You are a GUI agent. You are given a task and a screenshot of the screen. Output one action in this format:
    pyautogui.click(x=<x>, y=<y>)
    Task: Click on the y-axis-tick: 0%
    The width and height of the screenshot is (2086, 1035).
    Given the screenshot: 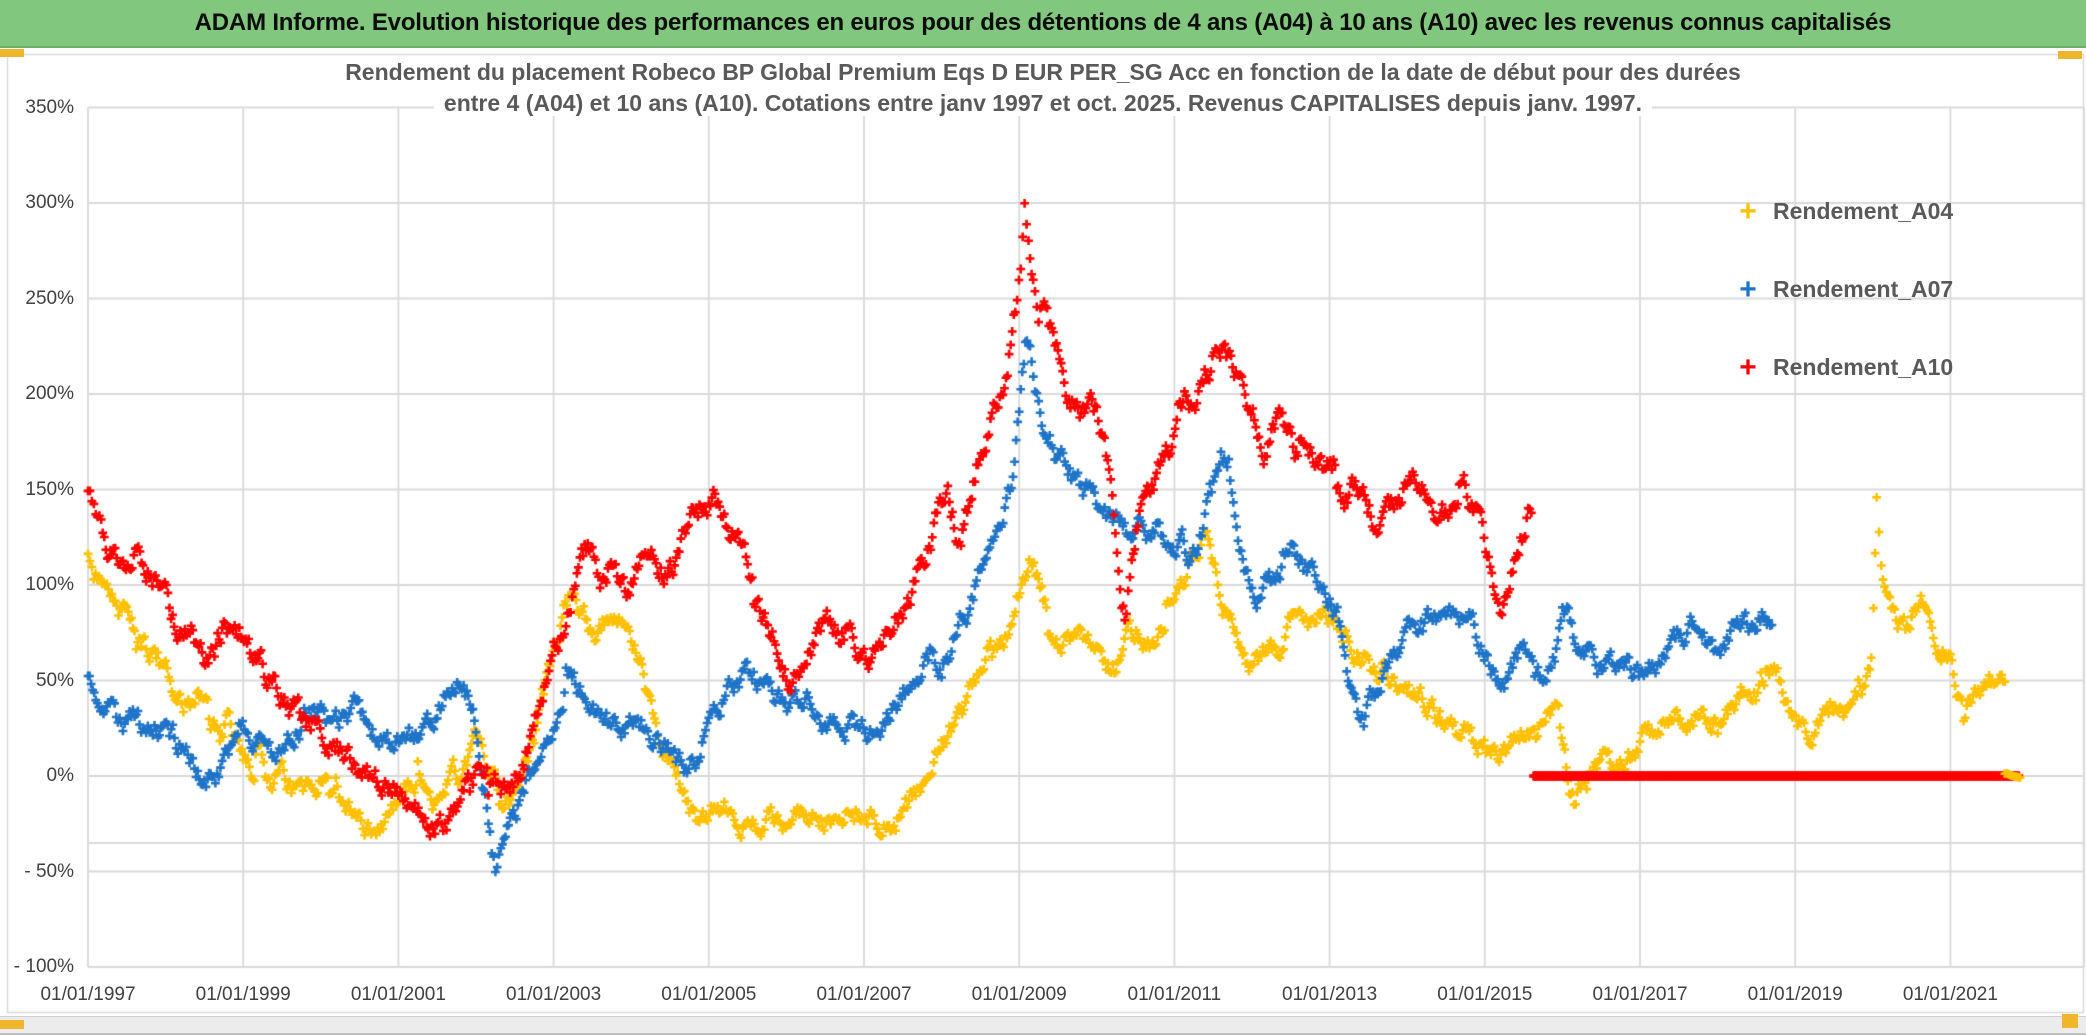 What is the action you would take?
    pyautogui.click(x=60, y=775)
    